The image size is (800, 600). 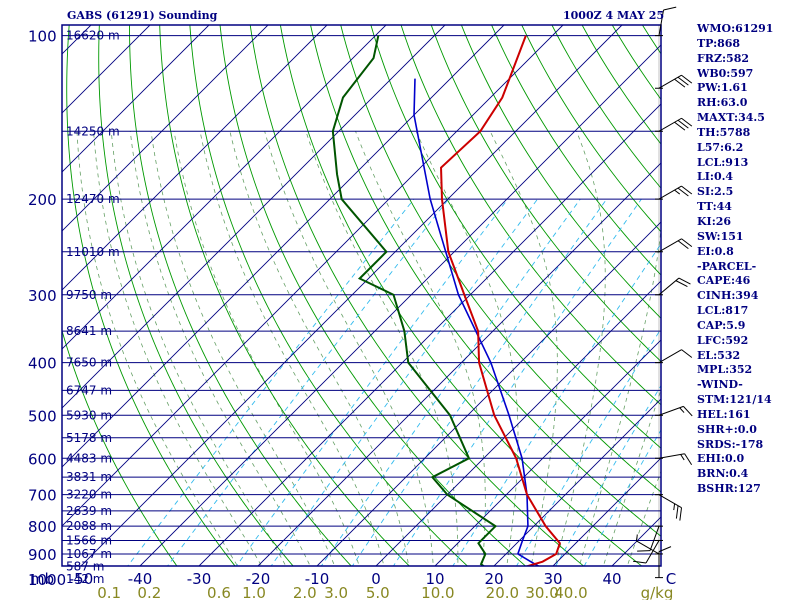 I want to click on index-15: EI:0.8, so click(x=715, y=251).